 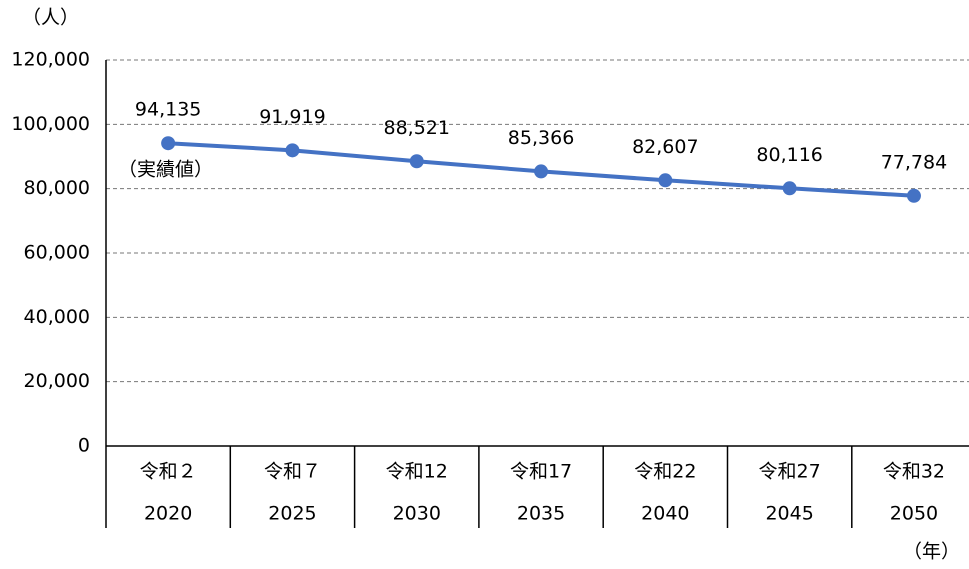 What do you see at coordinates (914, 514) in the screenshot?
I see `x-tick-year: 2050` at bounding box center [914, 514].